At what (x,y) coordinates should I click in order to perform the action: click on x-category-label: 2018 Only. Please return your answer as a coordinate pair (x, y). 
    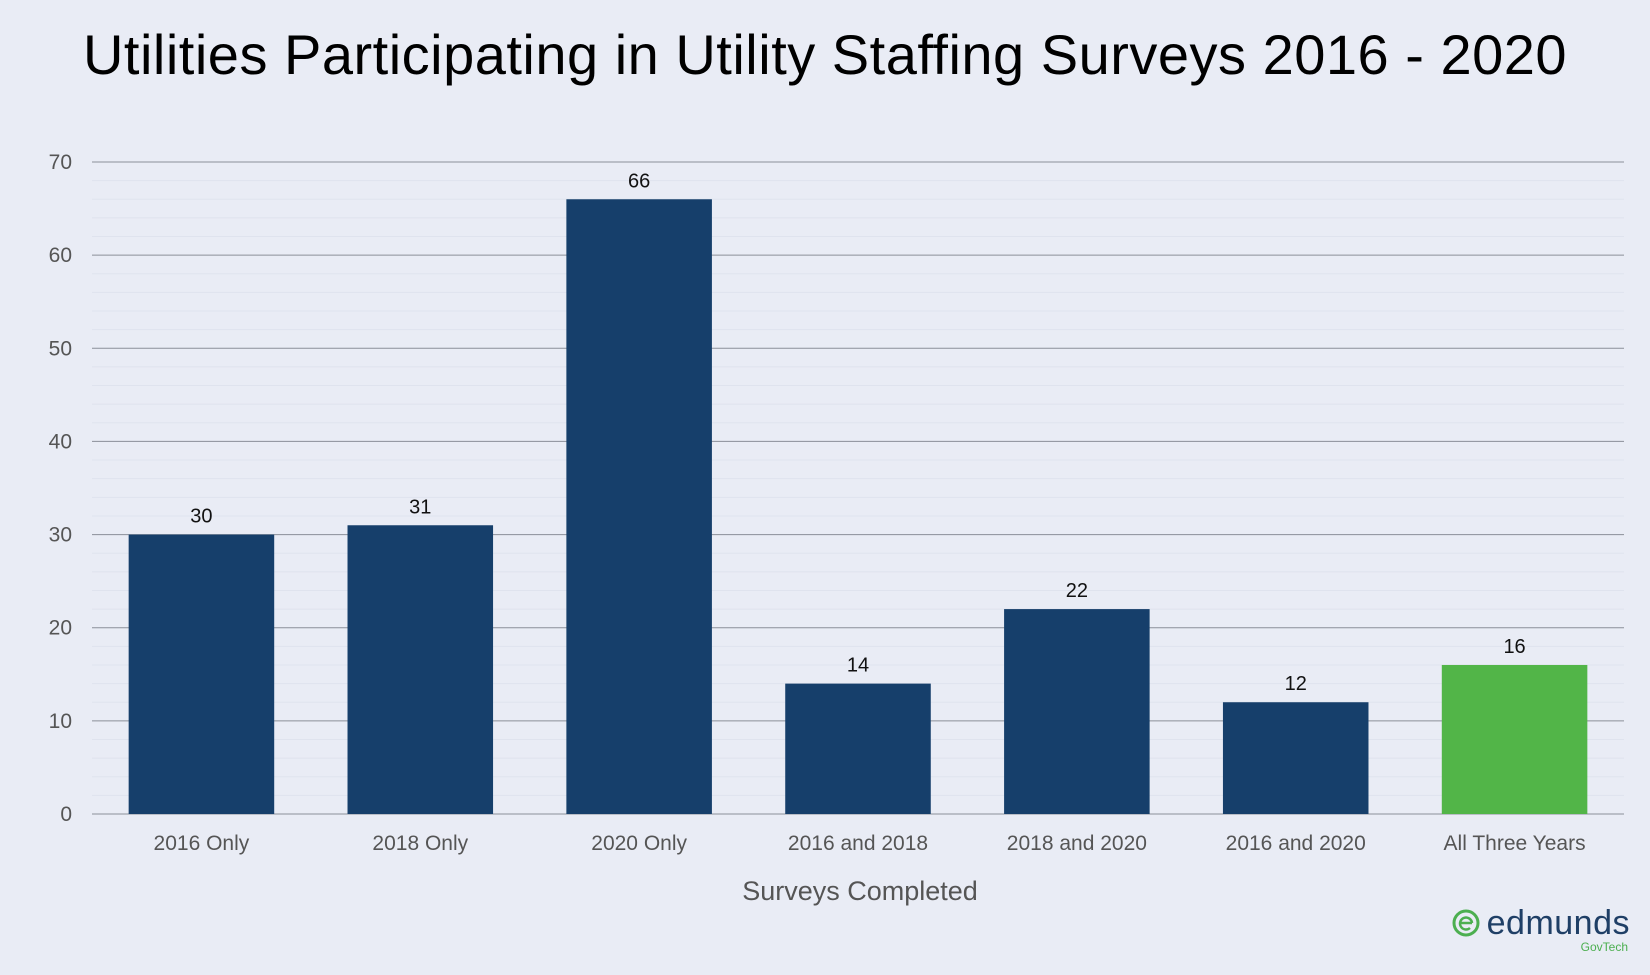
    Looking at the image, I should click on (420, 843).